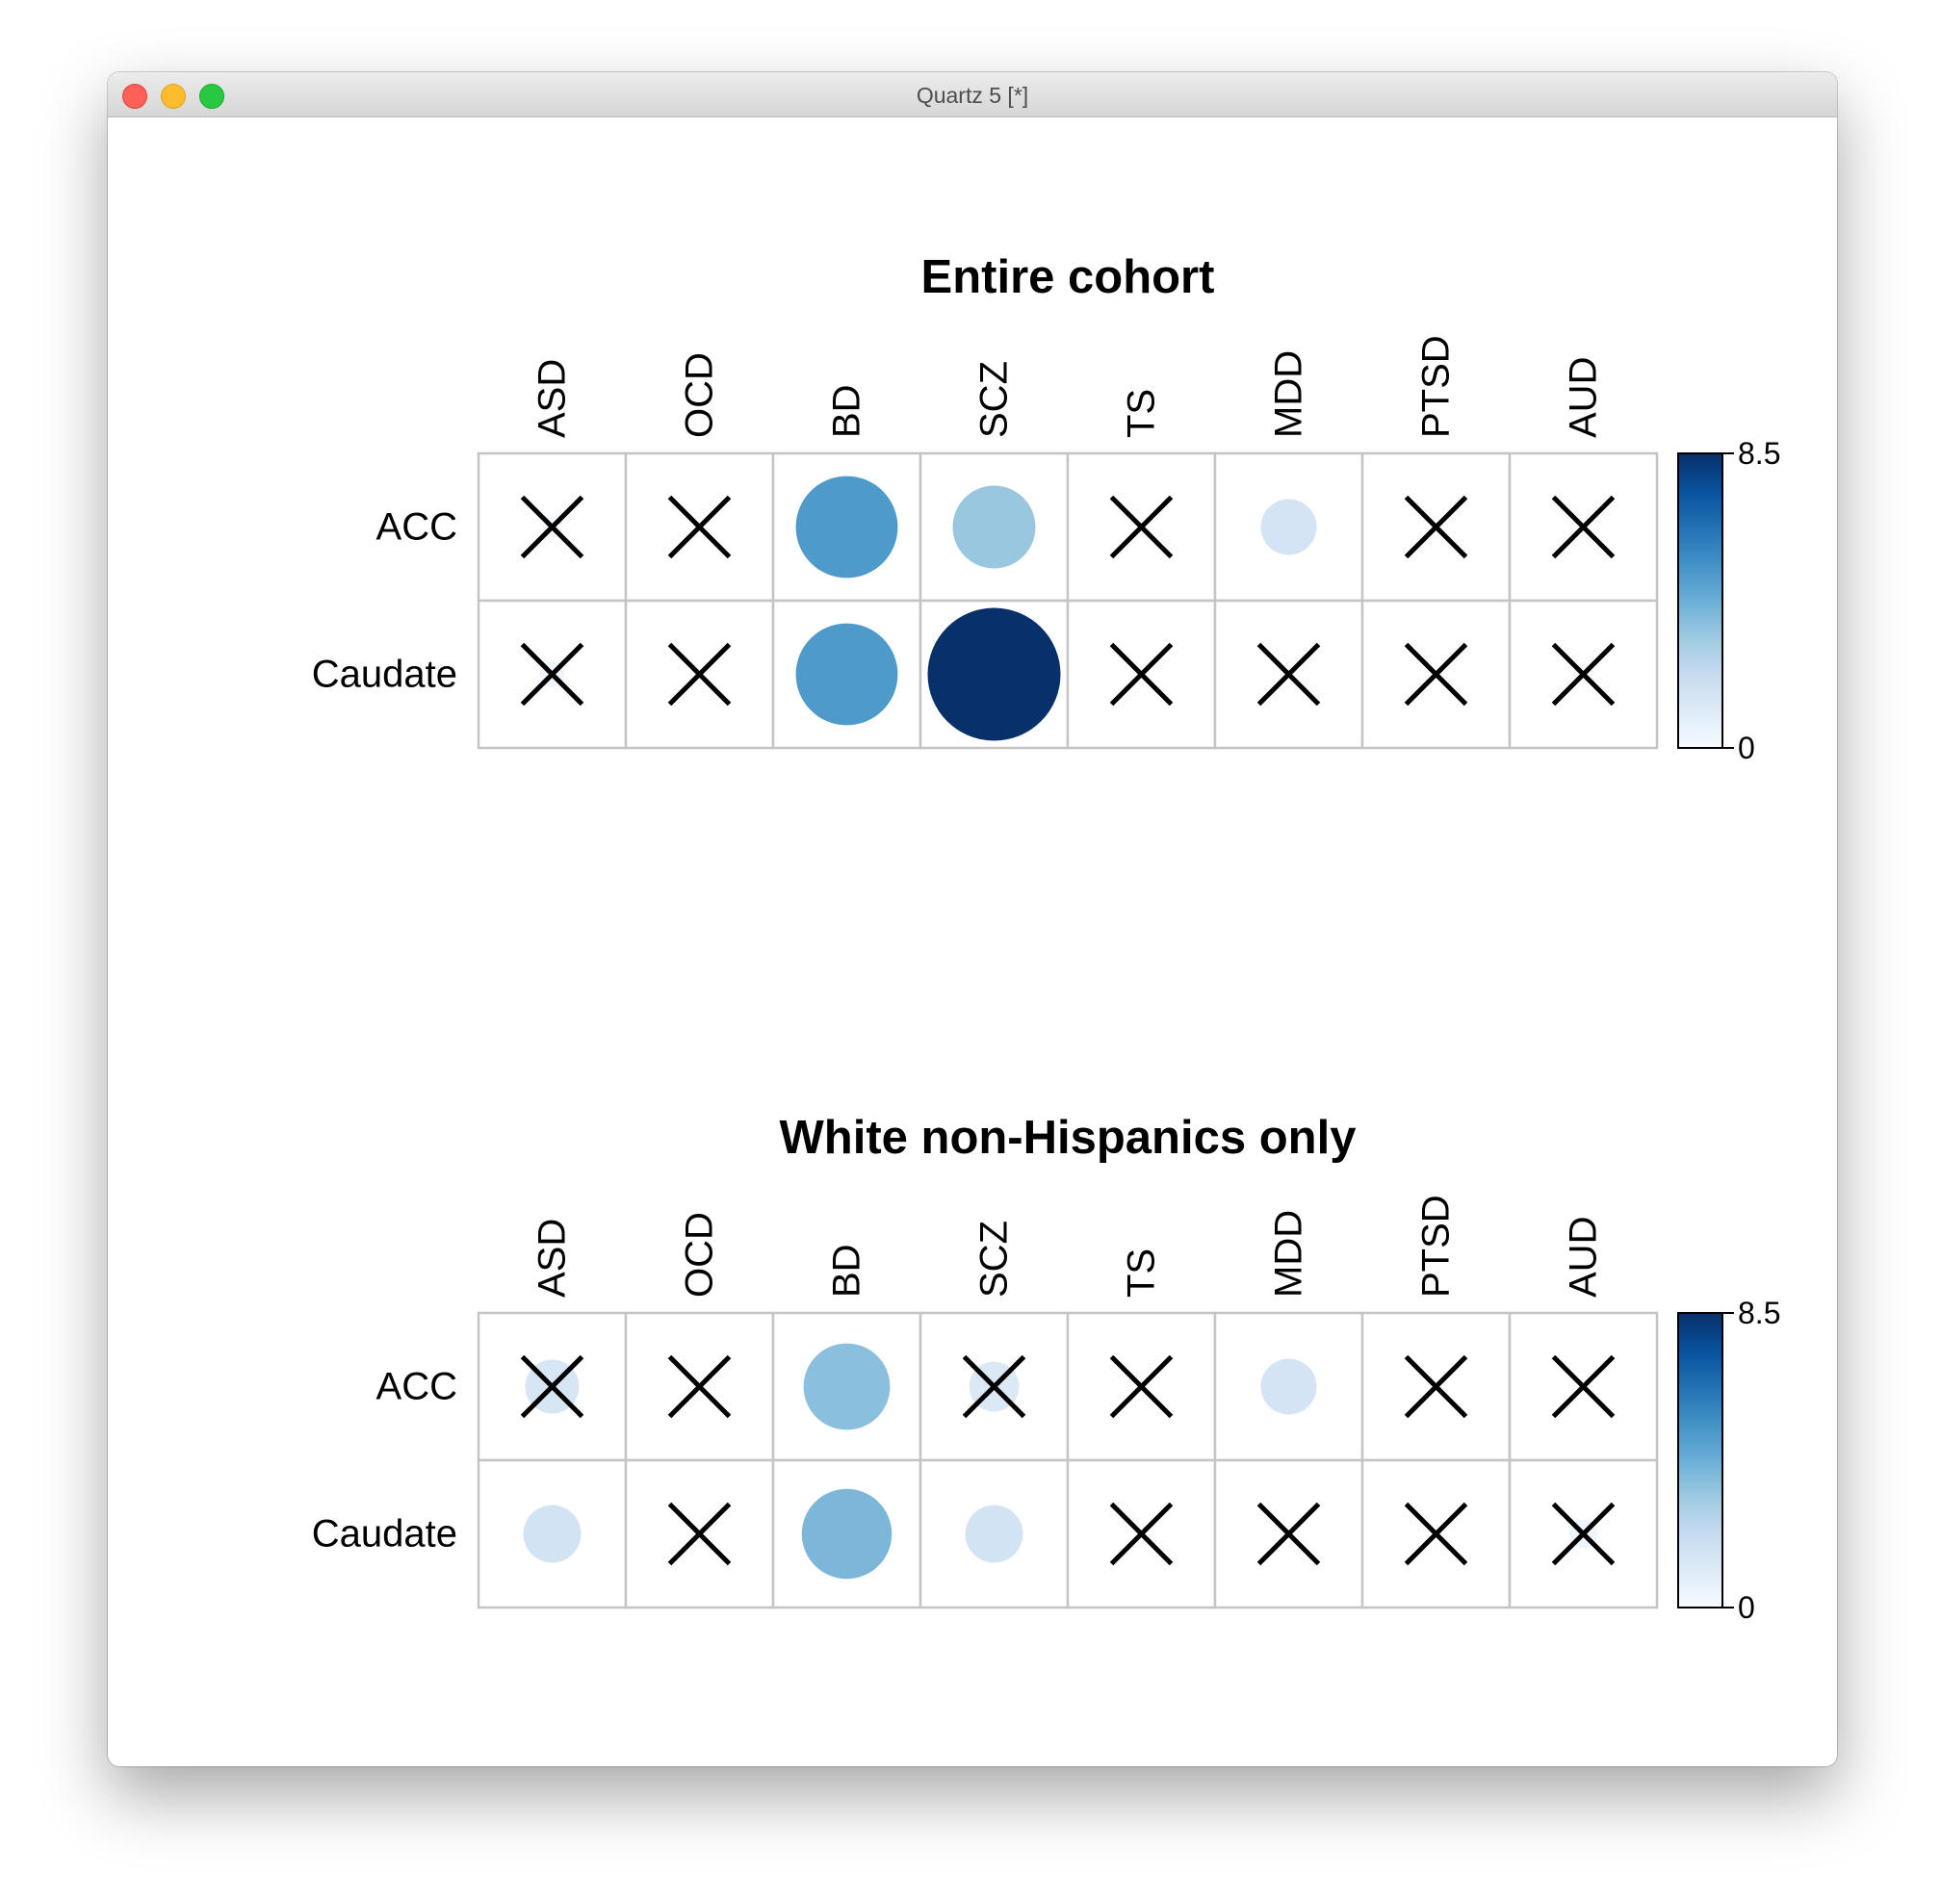  What do you see at coordinates (173, 96) in the screenshot?
I see `minimize-window-button` at bounding box center [173, 96].